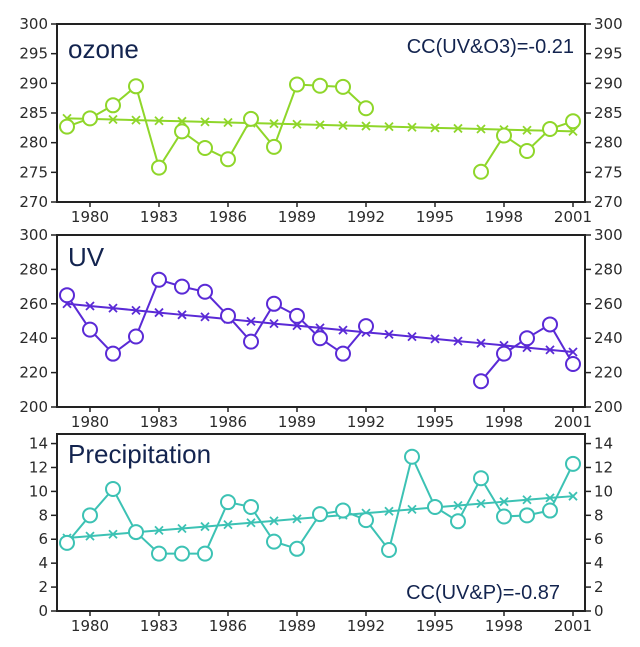  What do you see at coordinates (608, 304) in the screenshot?
I see `y-tick-label-right: 260` at bounding box center [608, 304].